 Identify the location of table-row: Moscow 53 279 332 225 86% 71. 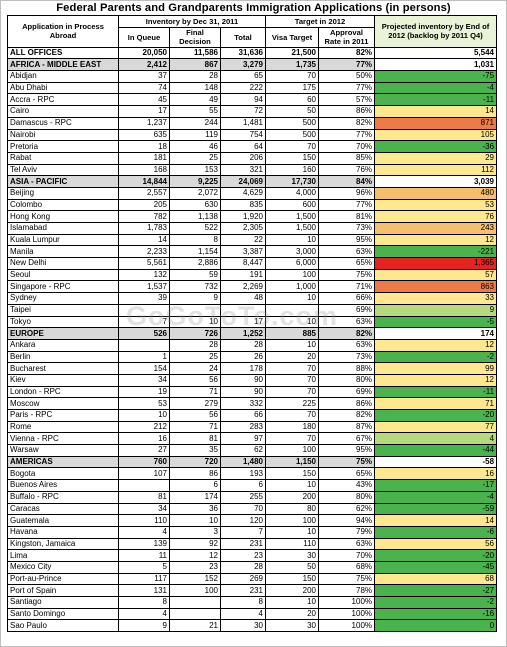
(252, 403).